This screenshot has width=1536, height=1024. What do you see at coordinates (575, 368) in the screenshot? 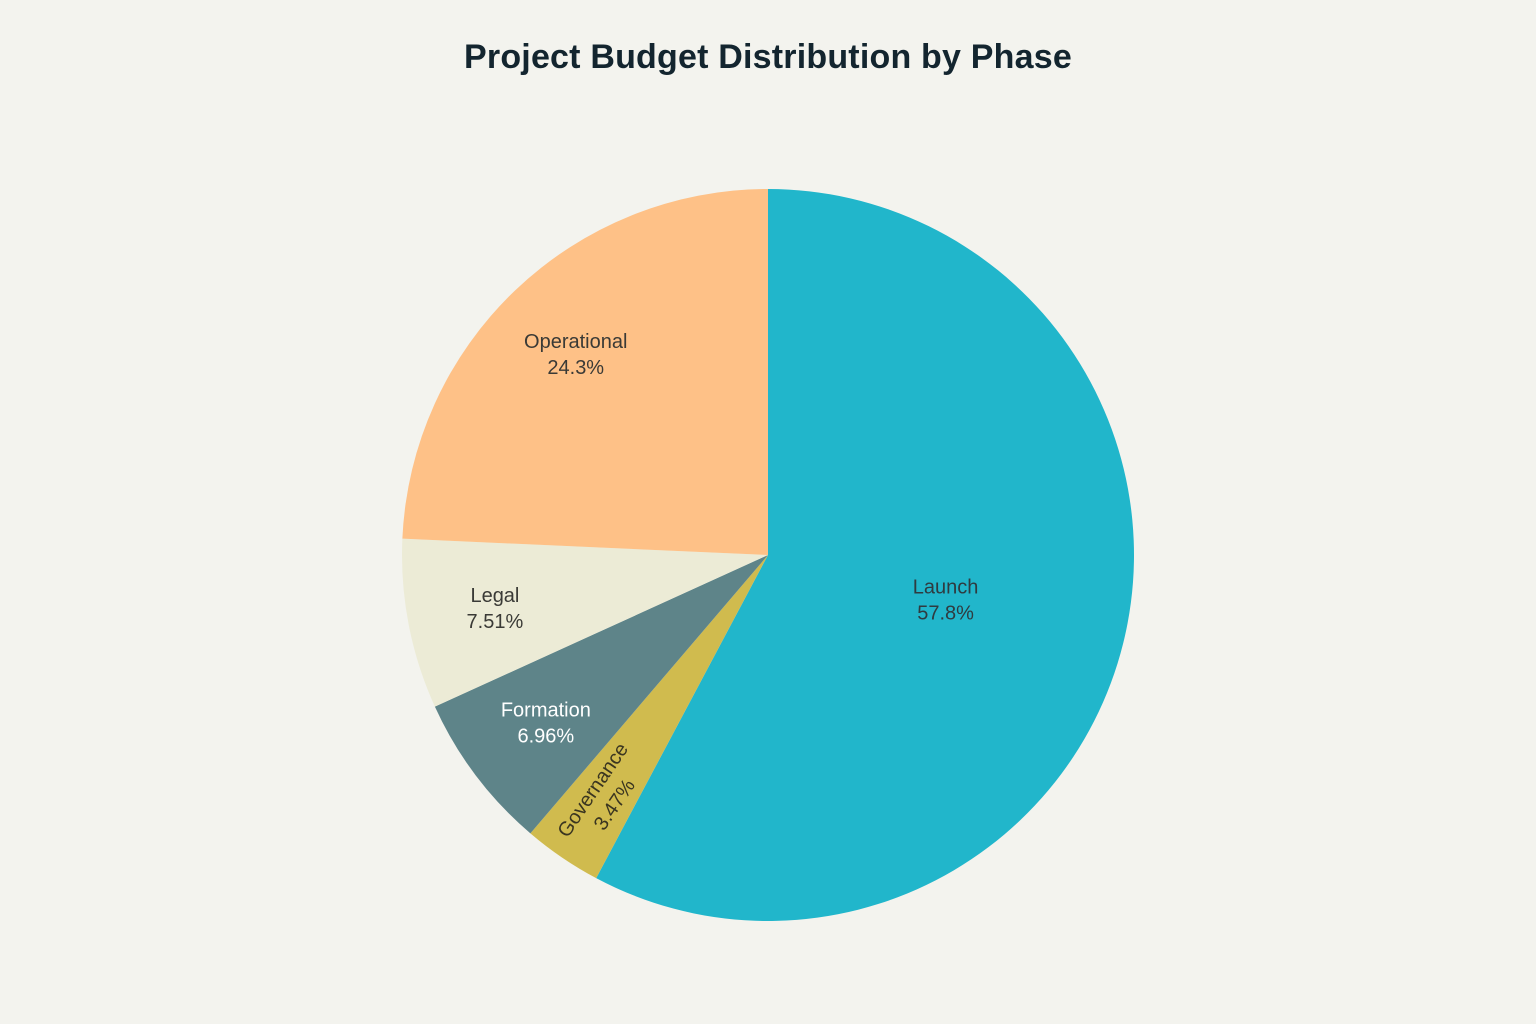
I see `slice-label-value: 24.3%` at bounding box center [575, 368].